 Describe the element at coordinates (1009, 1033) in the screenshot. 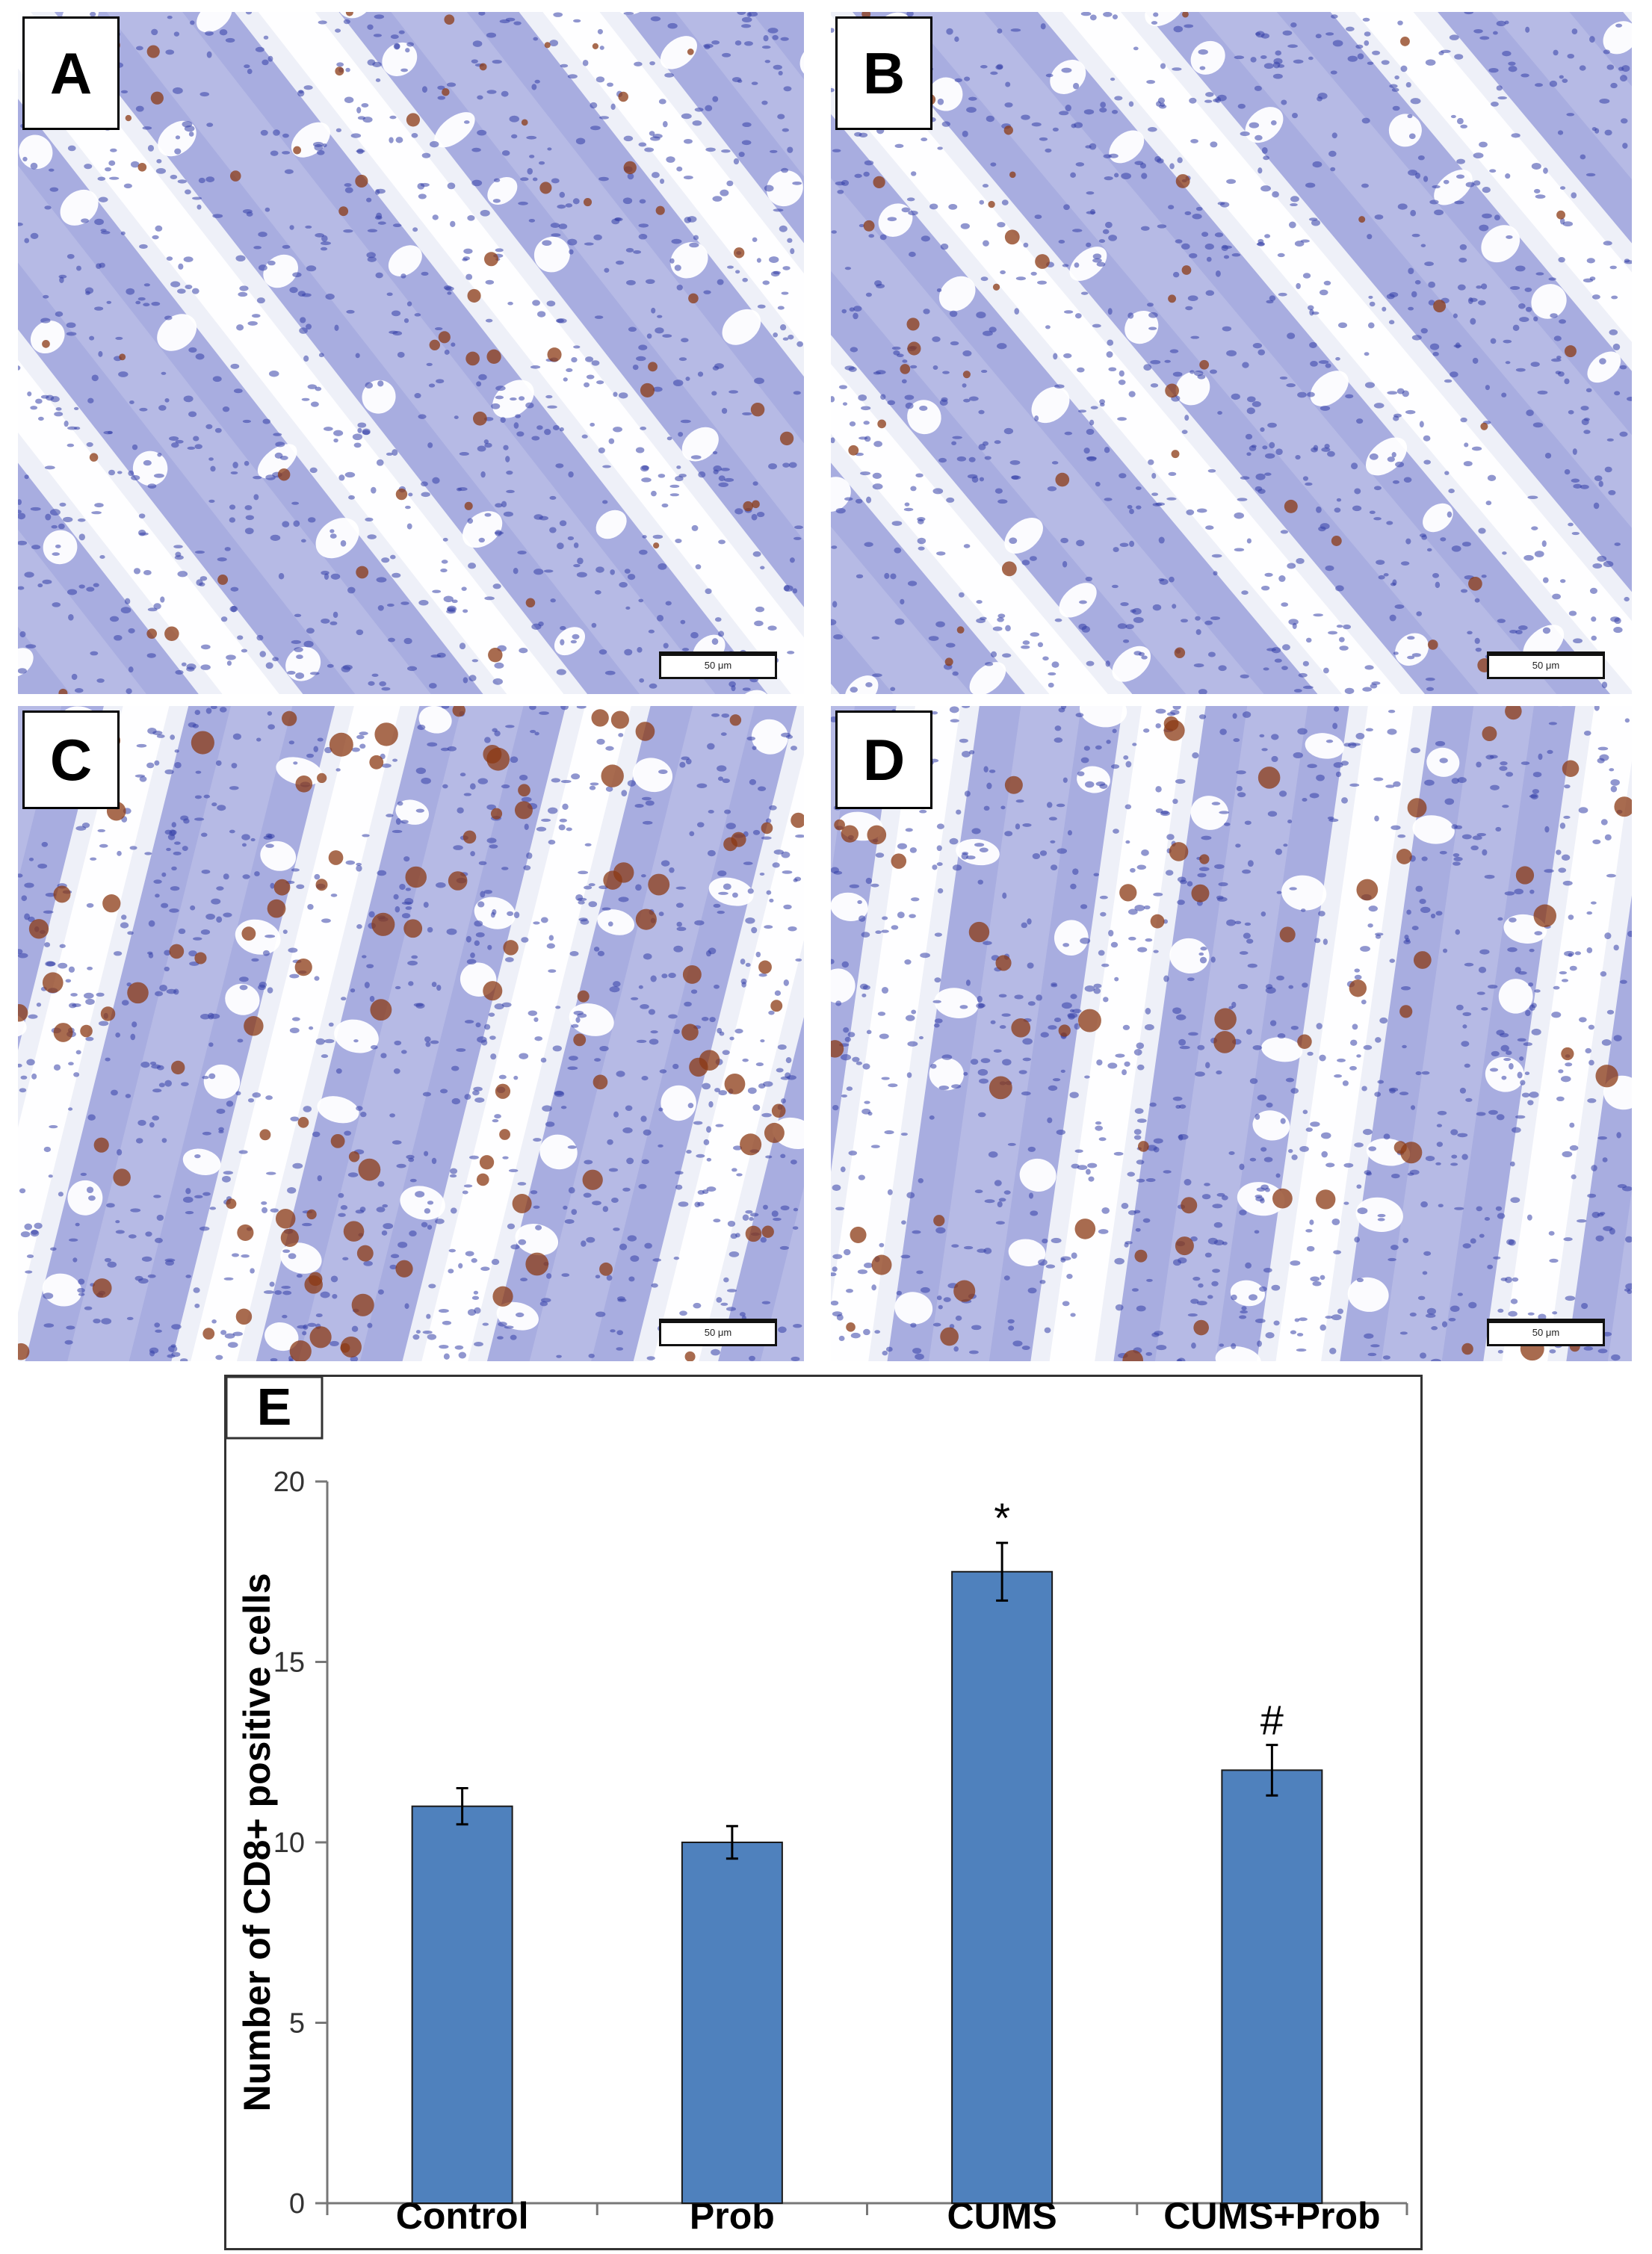

I see `villus-core` at that location.